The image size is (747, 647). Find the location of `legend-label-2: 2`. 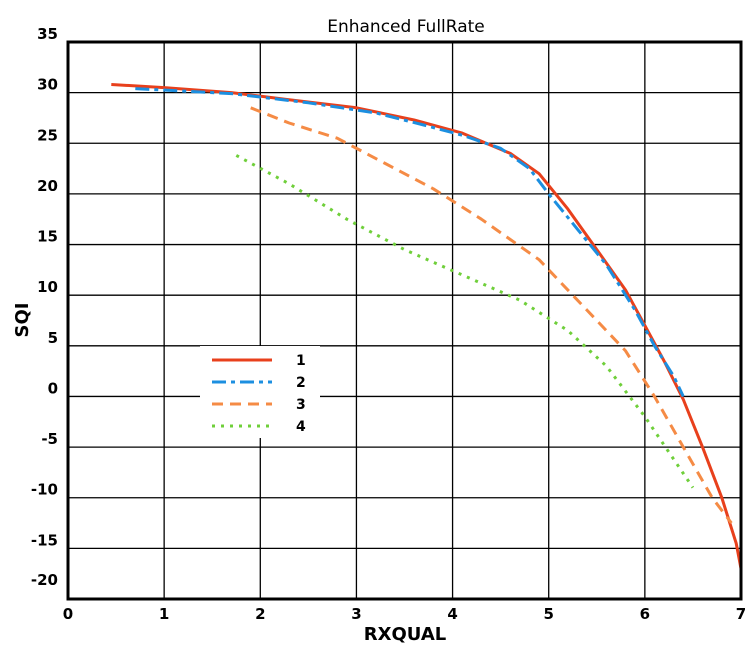

legend-label-2: 2 is located at coordinates (301, 383).